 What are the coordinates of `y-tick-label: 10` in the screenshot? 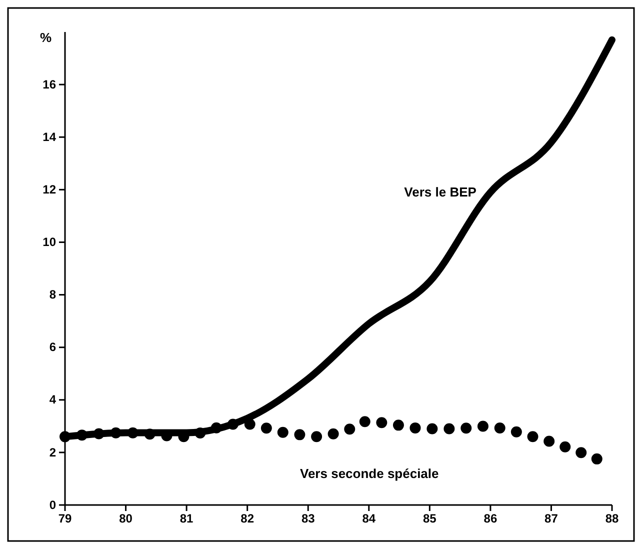 It's located at (49, 242).